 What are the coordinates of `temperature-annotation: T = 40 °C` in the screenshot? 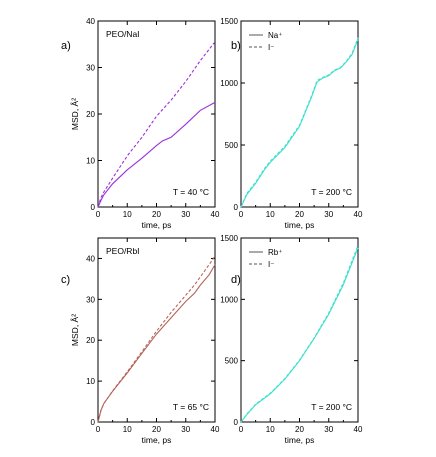 It's located at (191, 192).